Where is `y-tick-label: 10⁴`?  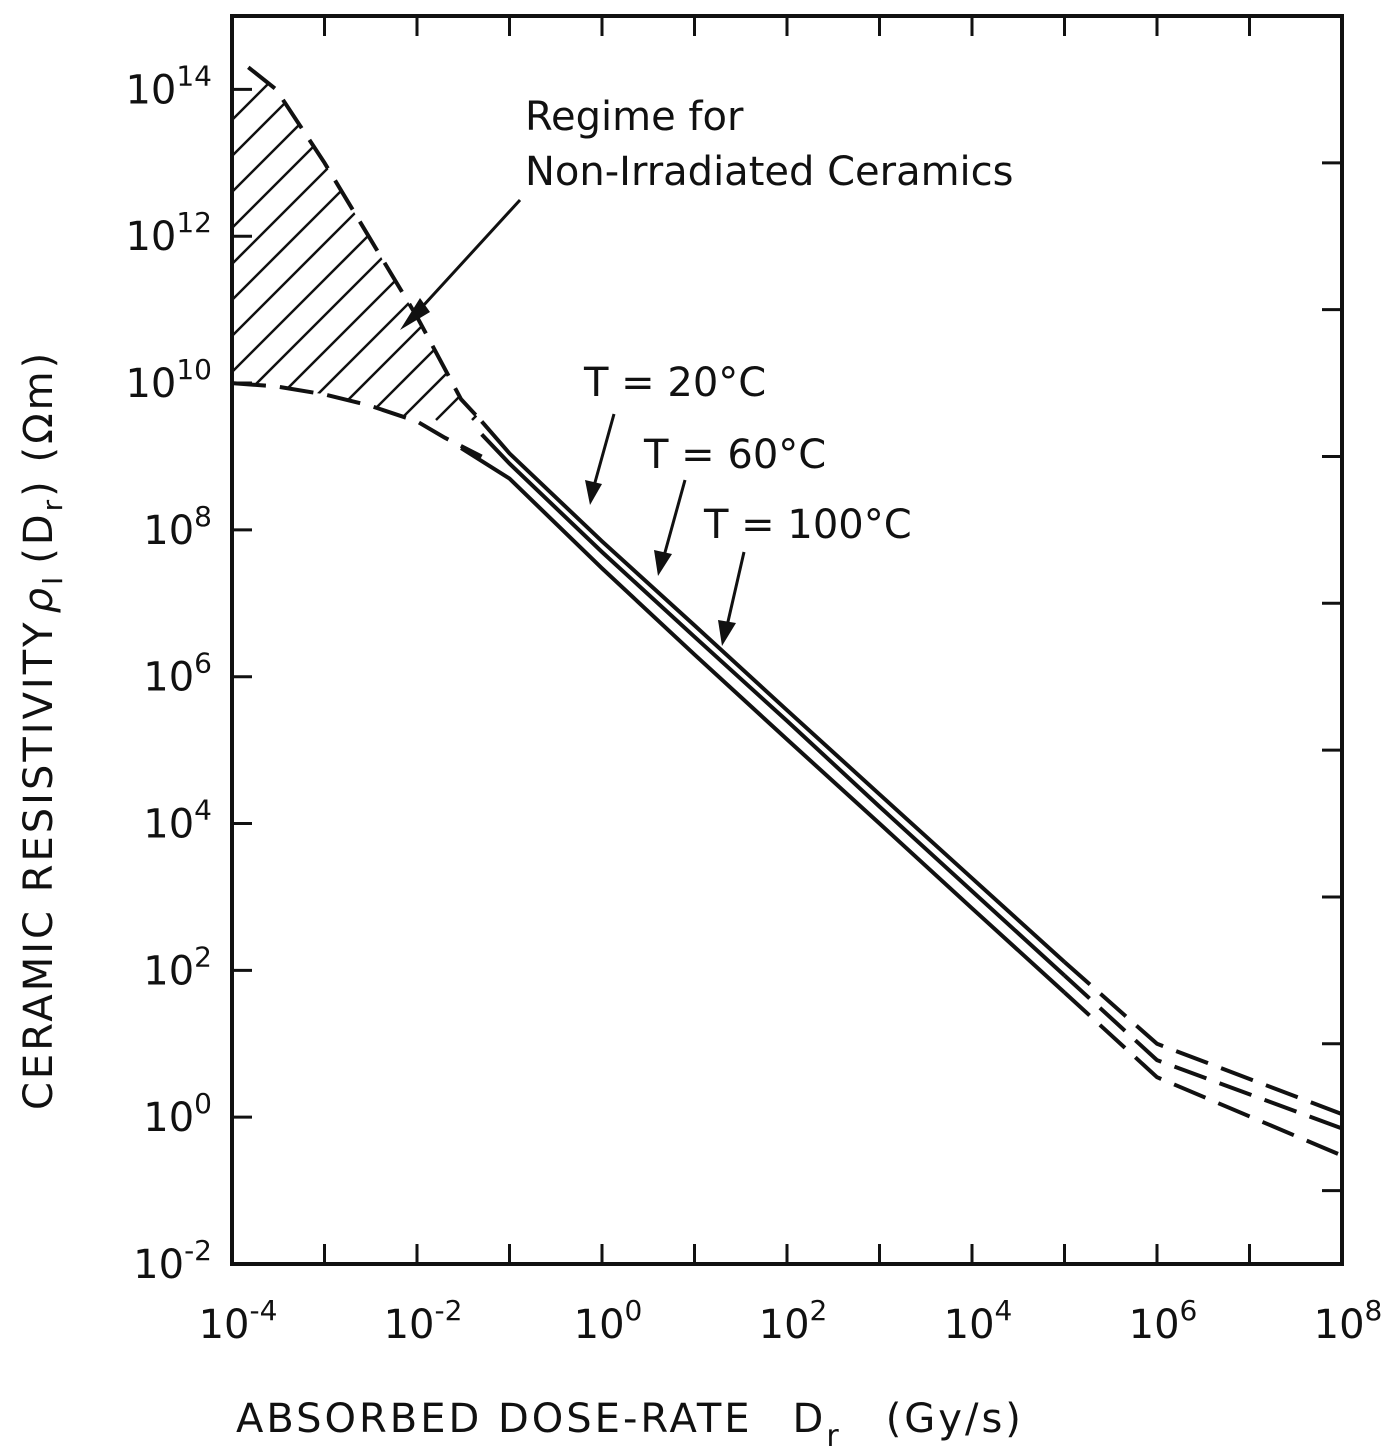 y-tick-label: 10⁴ is located at coordinates (177, 821).